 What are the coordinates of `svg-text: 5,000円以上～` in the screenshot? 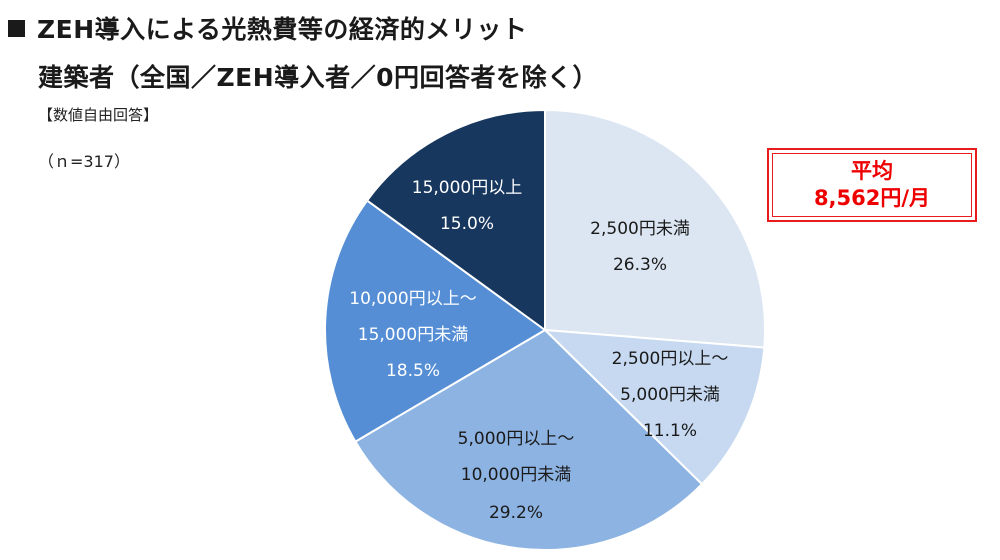 It's located at (516, 439).